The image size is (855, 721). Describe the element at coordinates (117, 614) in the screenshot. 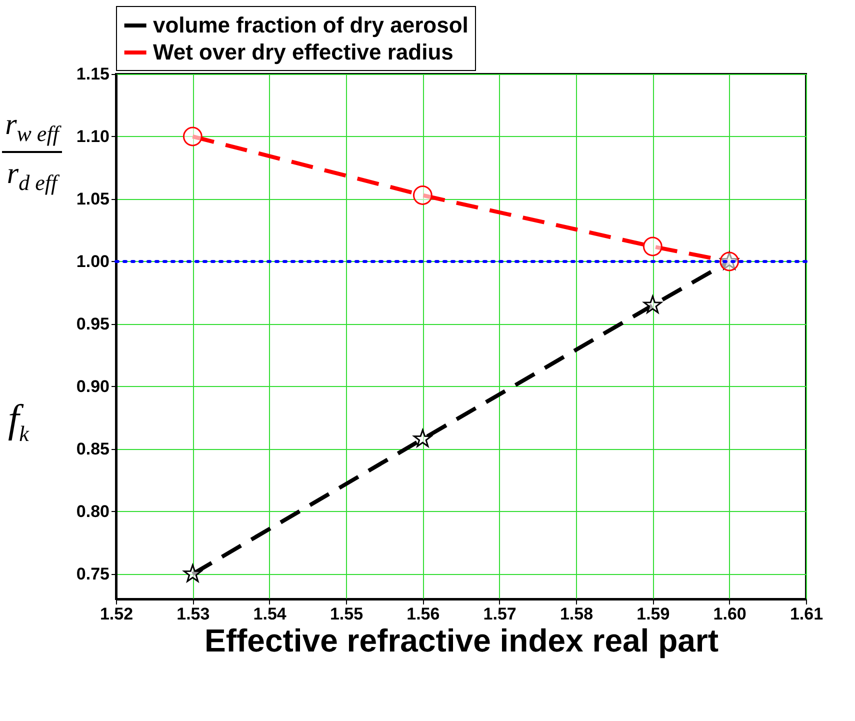

I see `x-tick-label: 1.52` at that location.